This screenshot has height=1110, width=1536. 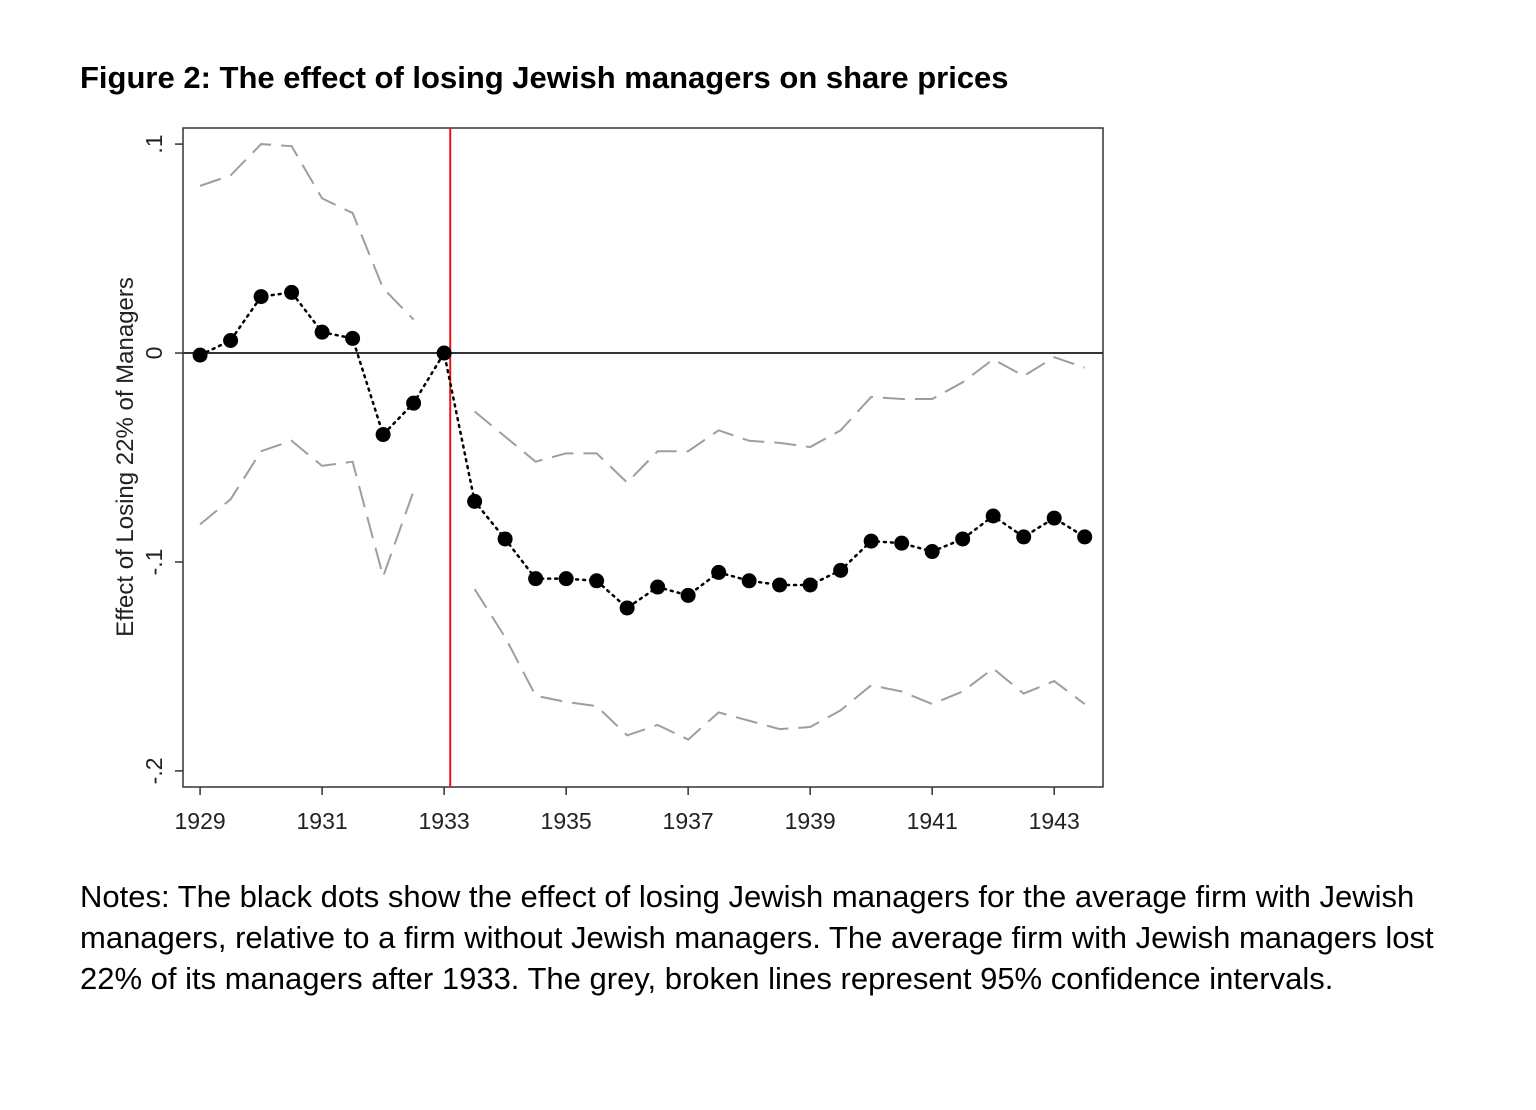 I want to click on x-tick-label: 1939, so click(x=810, y=821).